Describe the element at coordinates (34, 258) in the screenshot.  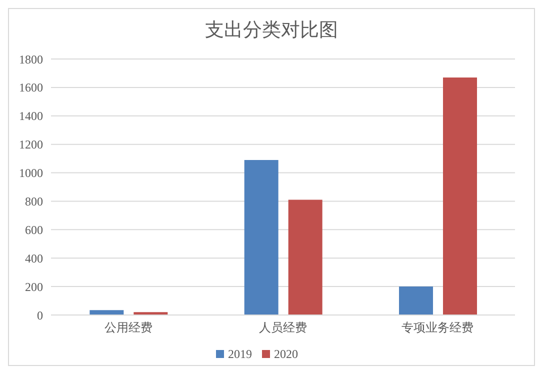
I see `y-tick-label: 400` at that location.